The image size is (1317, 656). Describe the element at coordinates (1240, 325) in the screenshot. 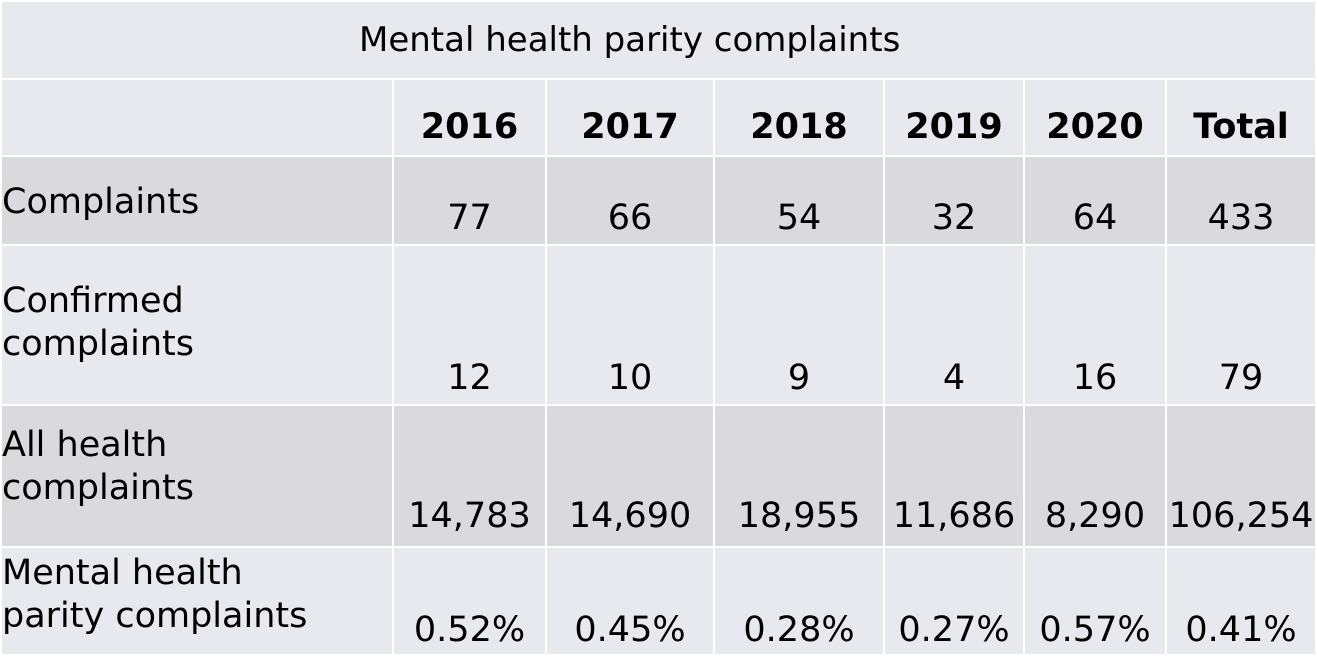

I see `cell-value-total: 79` at that location.